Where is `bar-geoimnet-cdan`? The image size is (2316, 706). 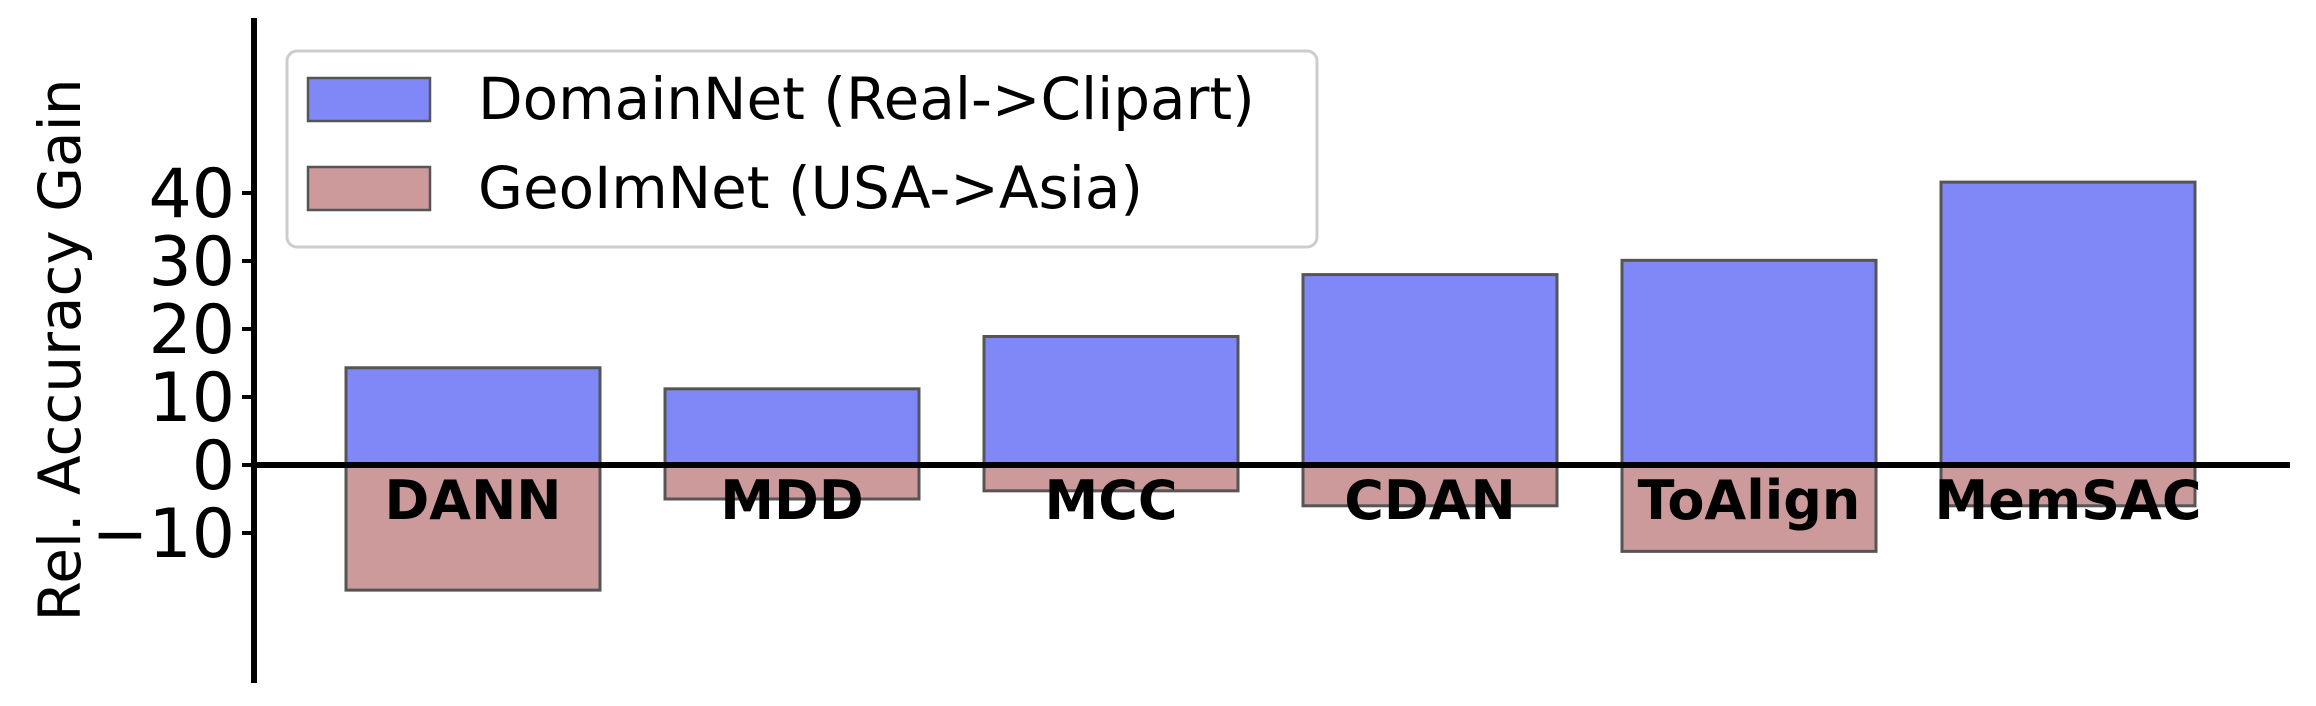 bar-geoimnet-cdan is located at coordinates (1430, 485).